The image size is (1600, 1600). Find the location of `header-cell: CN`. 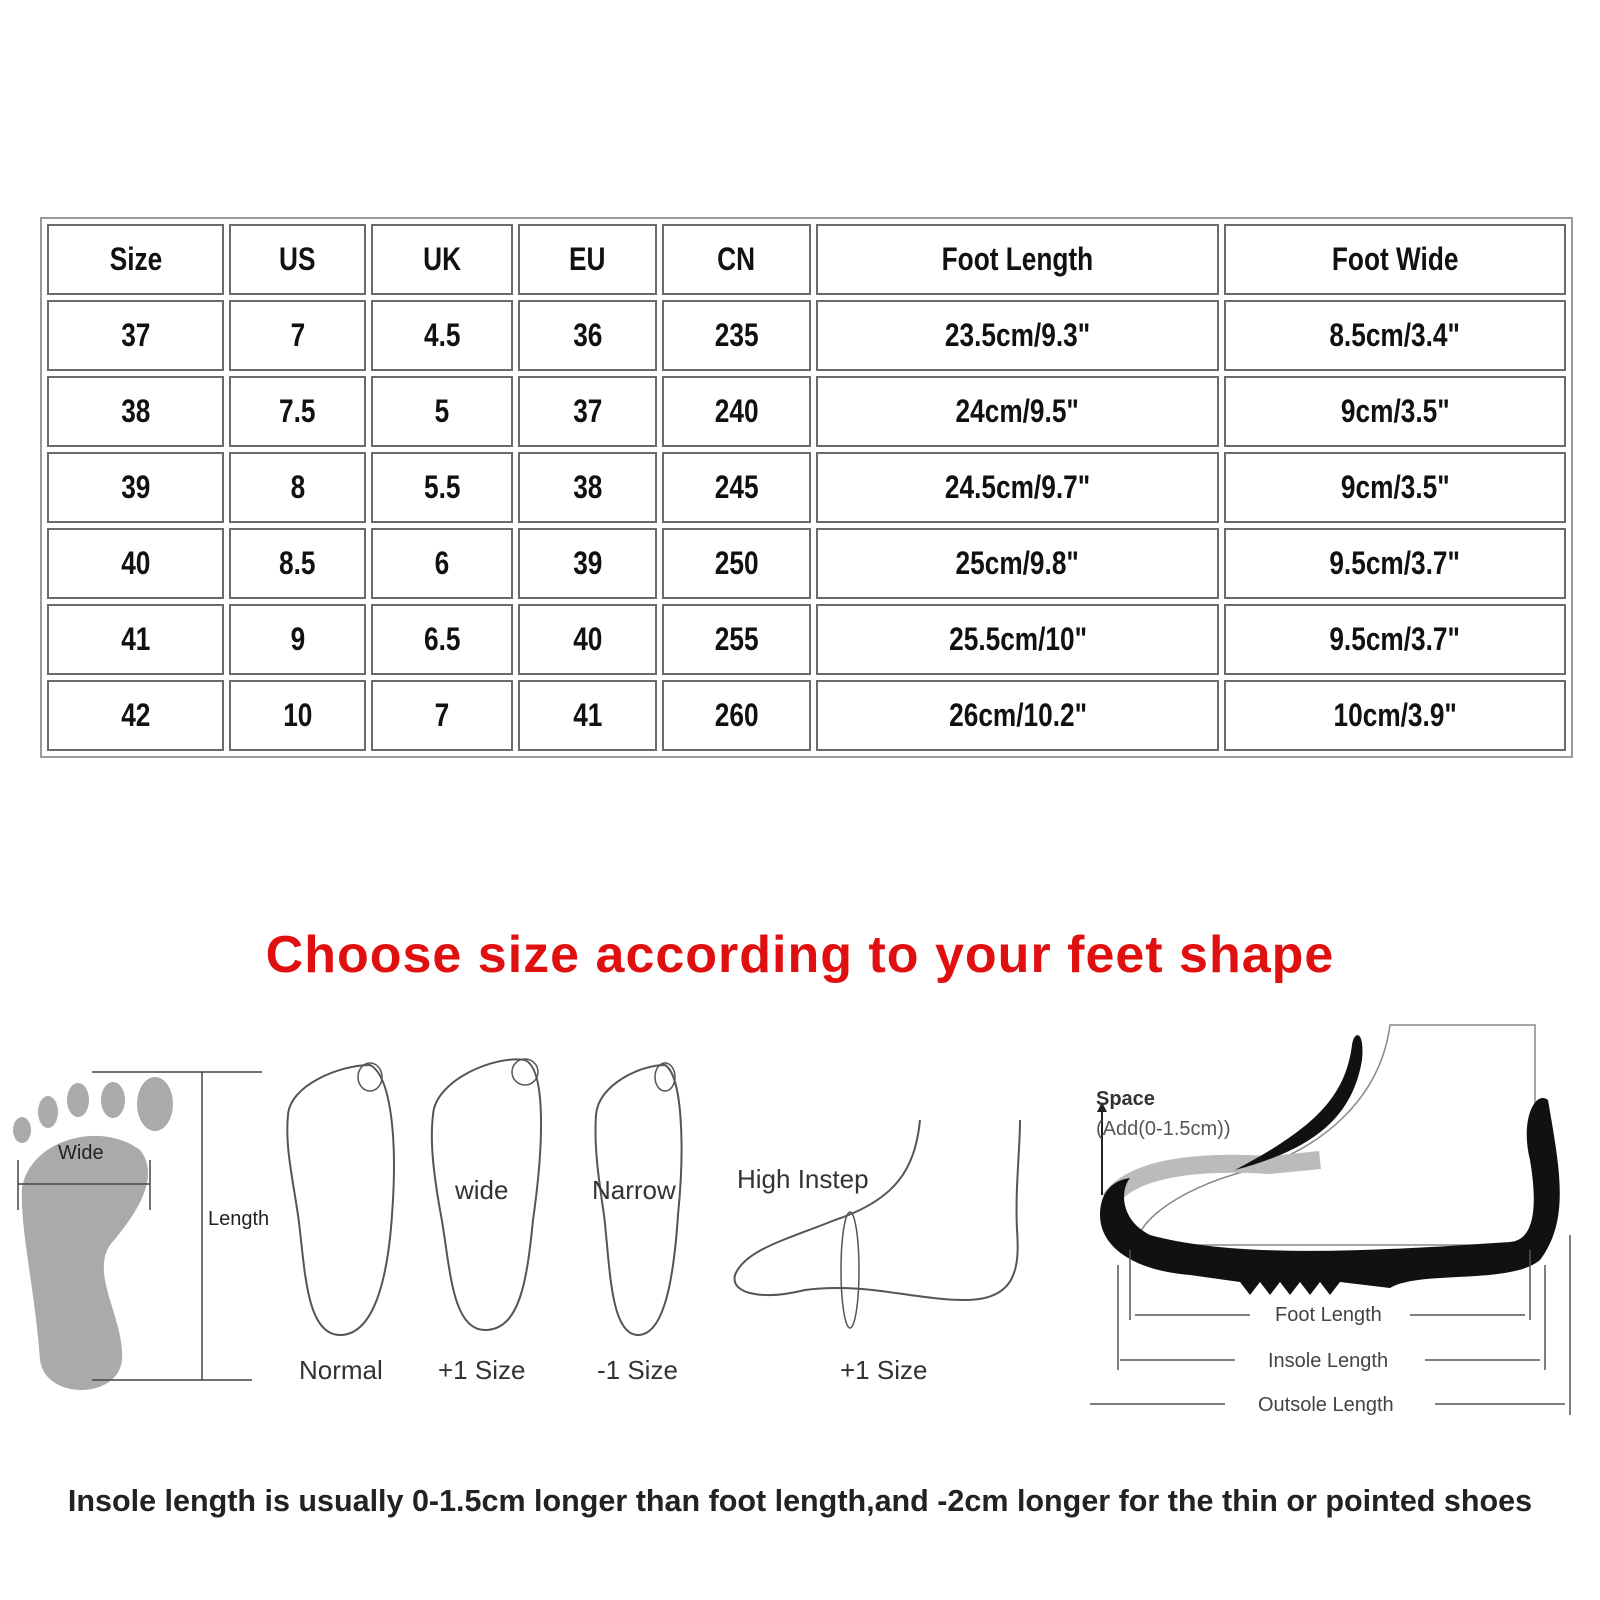

header-cell: CN is located at coordinates (736, 259).